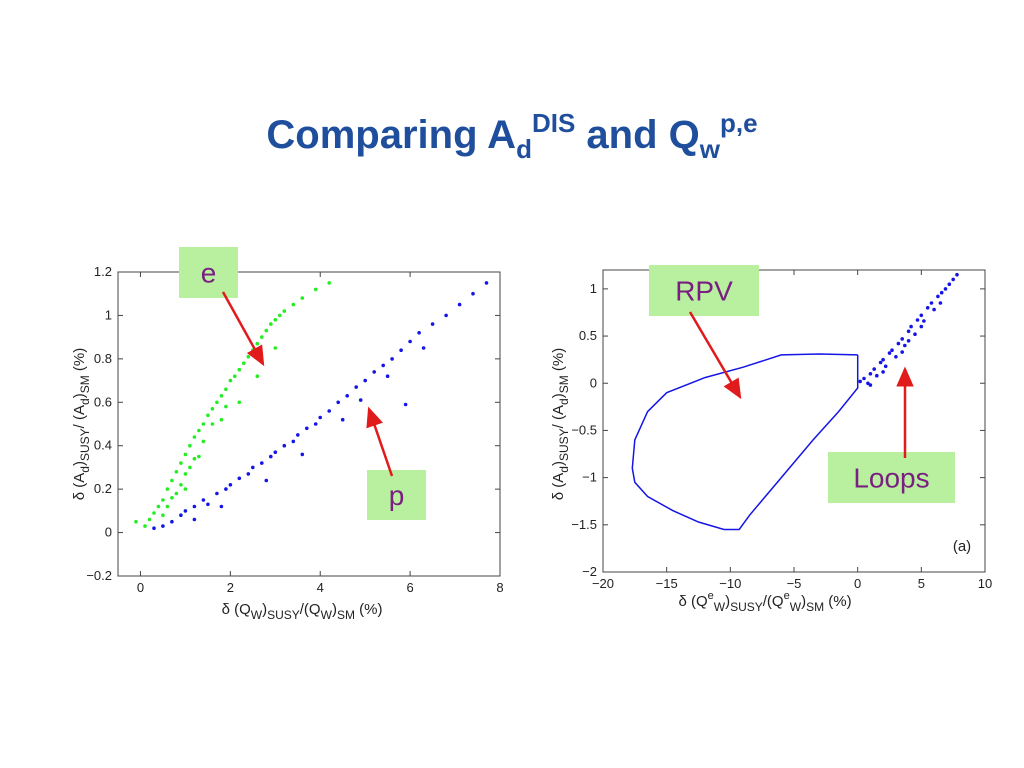  What do you see at coordinates (588, 335) in the screenshot?
I see `y-tick-label: 0.5` at bounding box center [588, 335].